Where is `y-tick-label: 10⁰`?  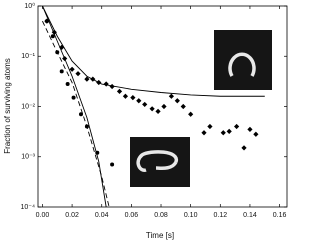 y-tick-label: 10⁰ is located at coordinates (29, 6).